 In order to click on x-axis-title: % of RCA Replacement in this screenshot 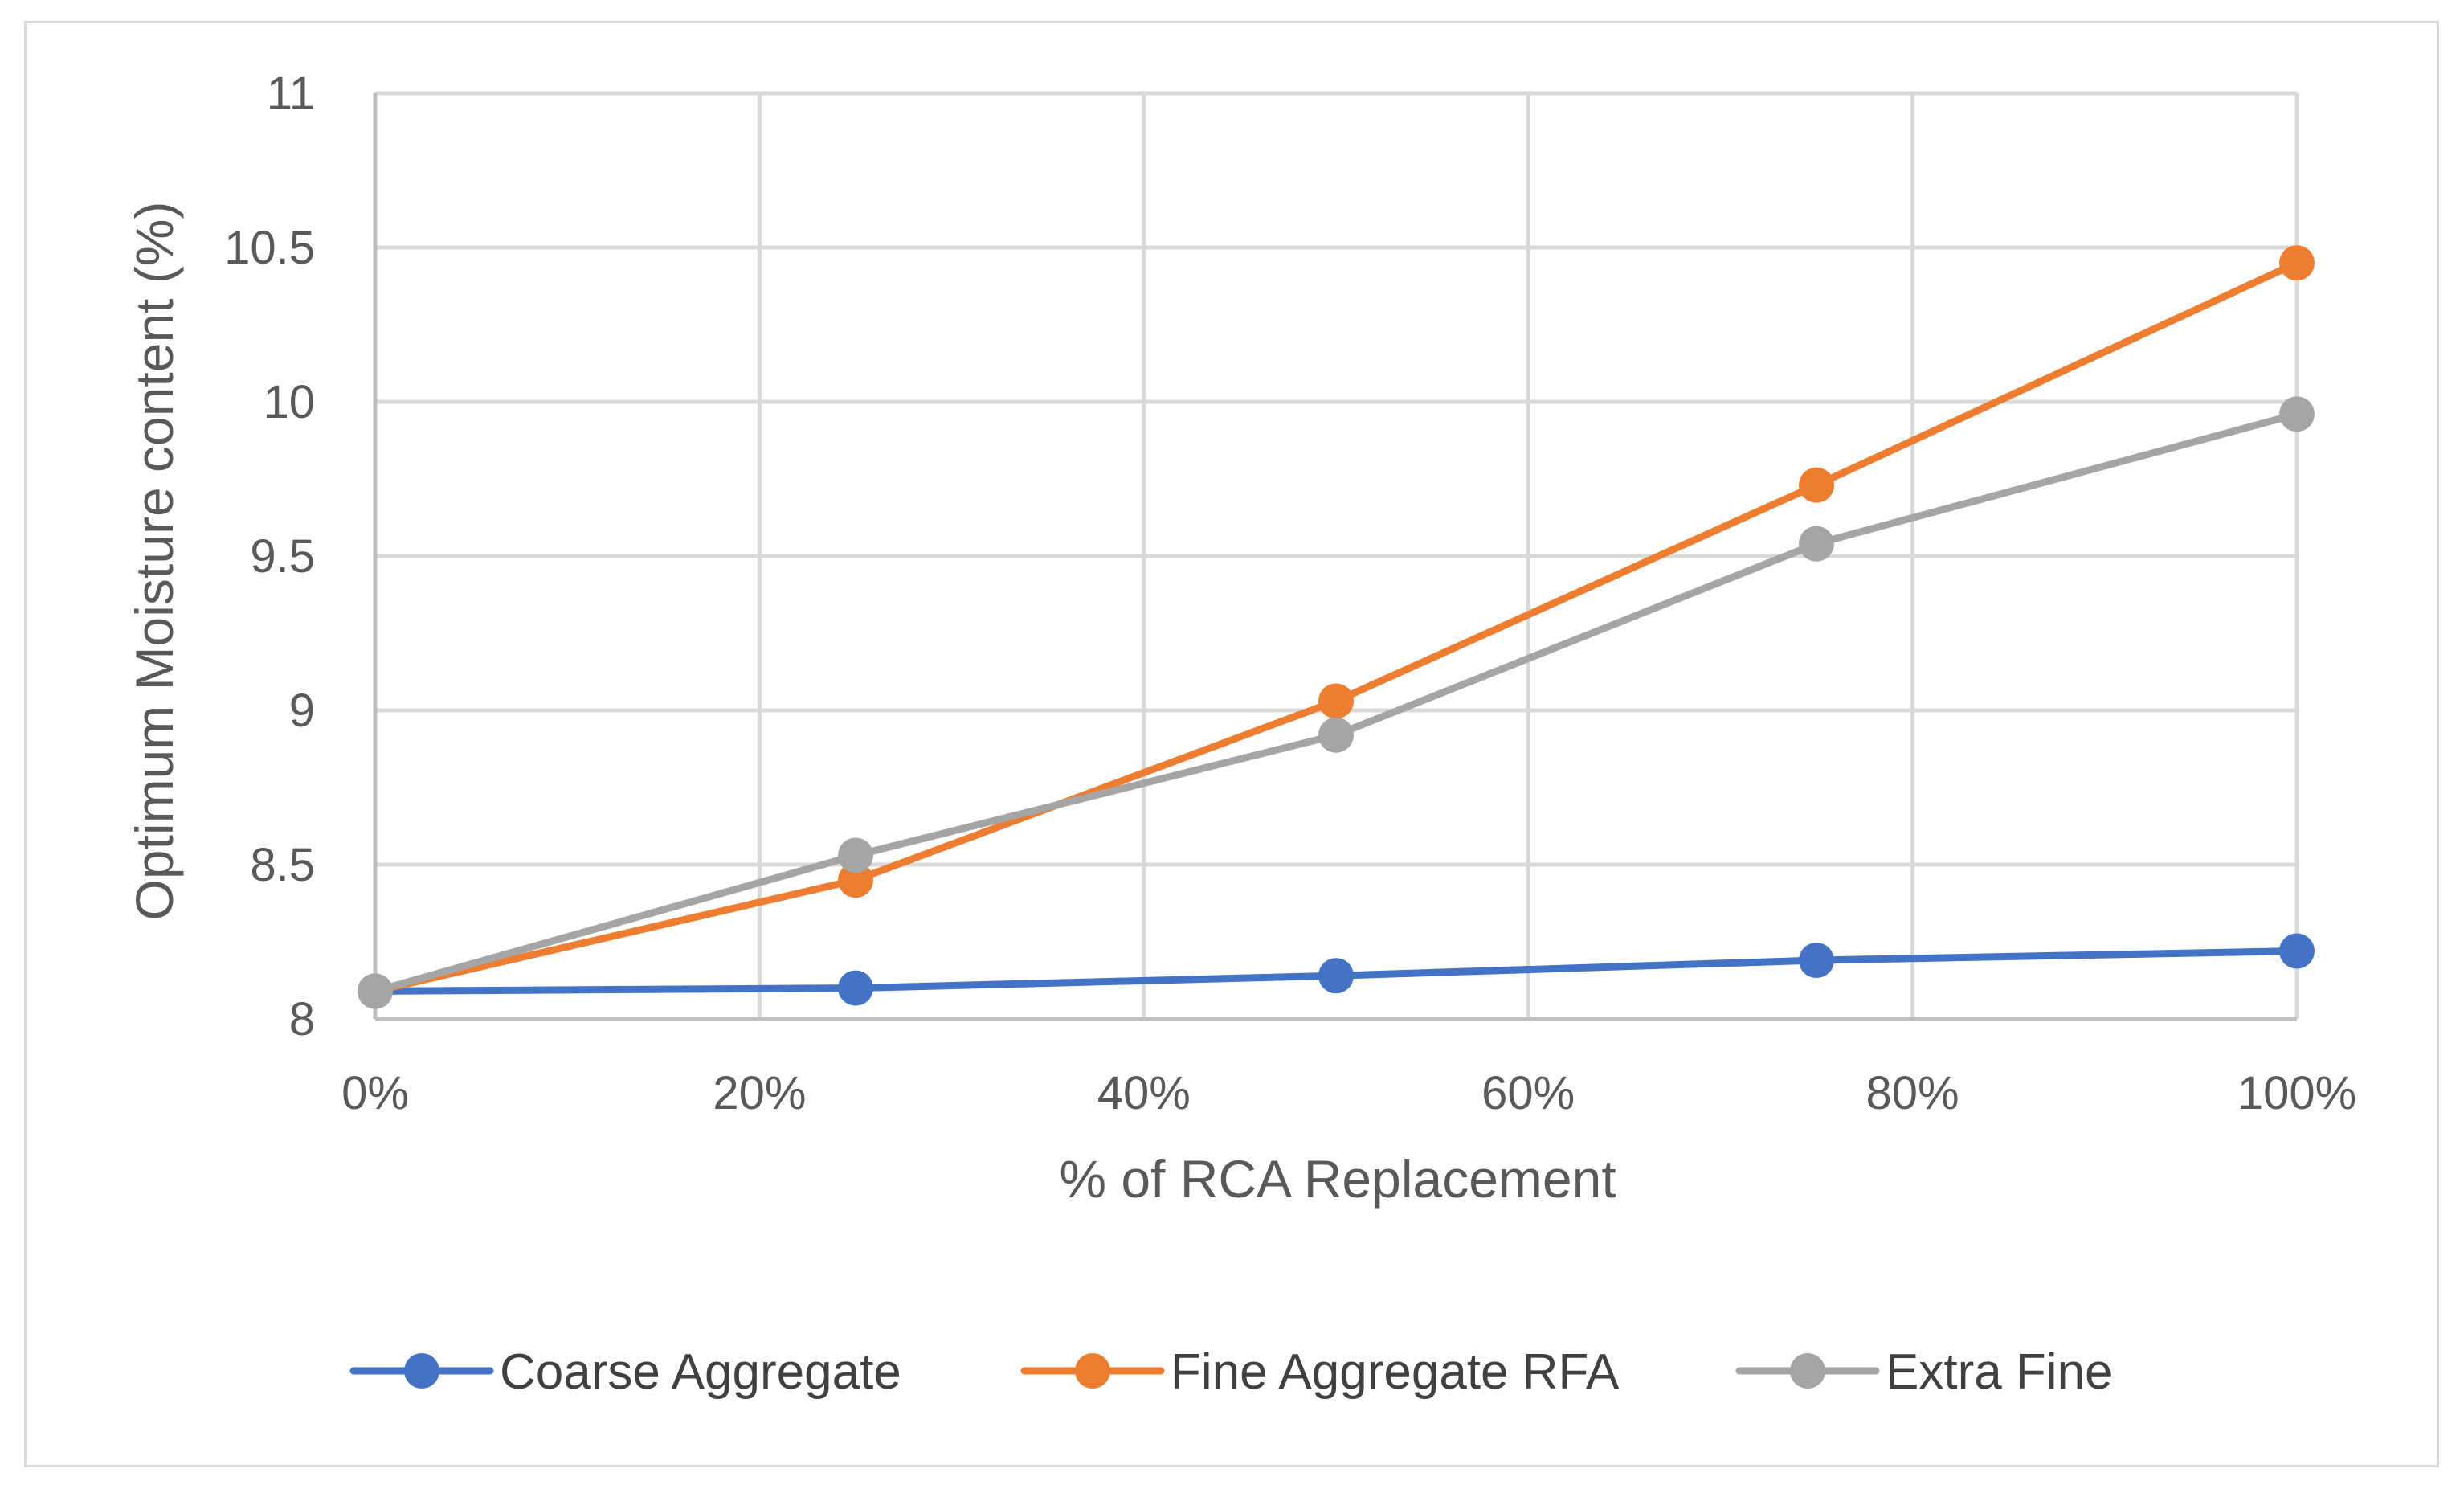, I will do `click(1337, 1179)`.